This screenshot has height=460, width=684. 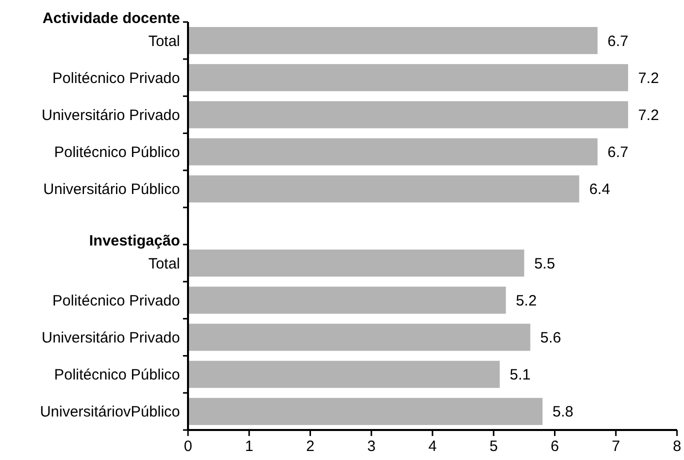 I want to click on x-tick-label: 1, so click(x=249, y=446).